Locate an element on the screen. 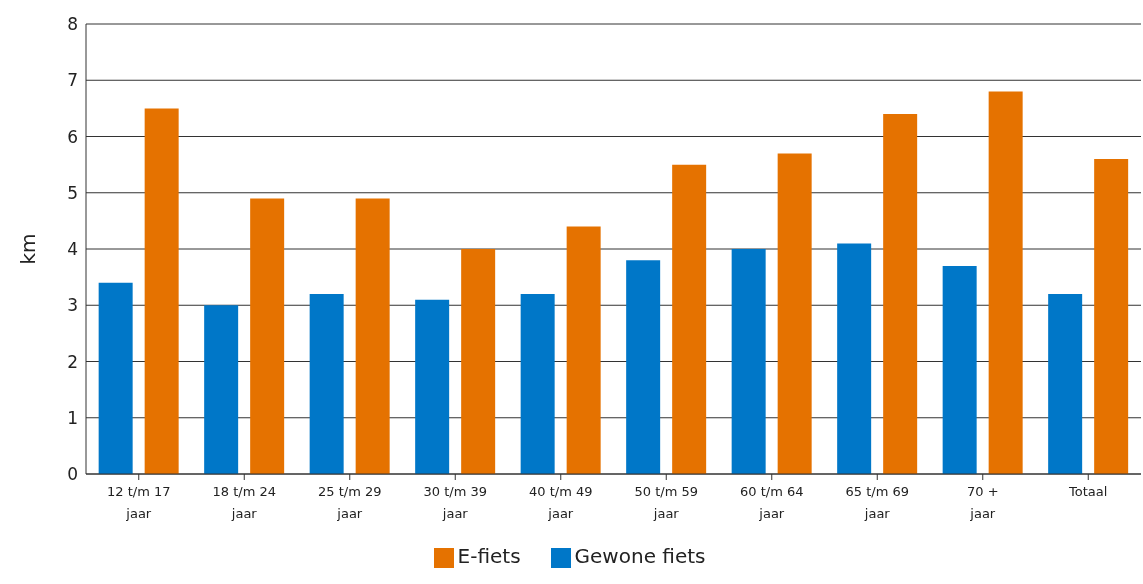  y-tick-label: 2 is located at coordinates (72, 361).